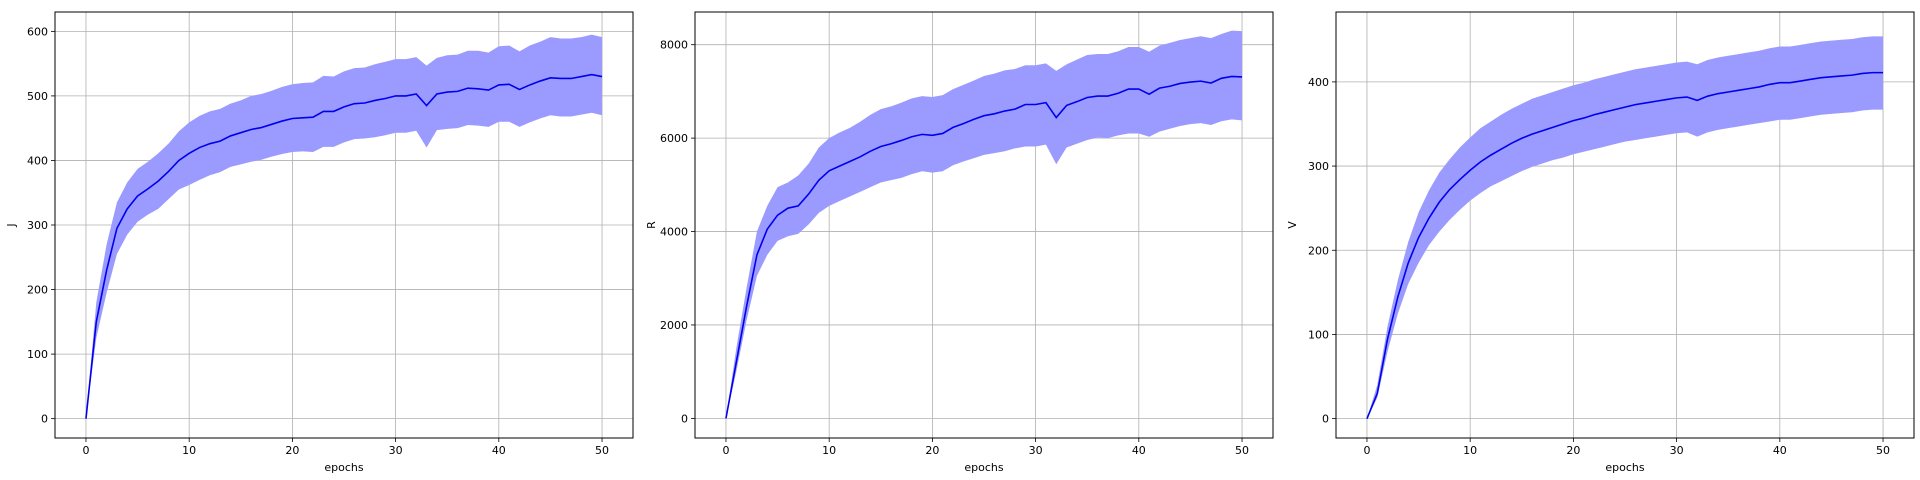 The height and width of the screenshot is (480, 1920). Describe the element at coordinates (674, 138) in the screenshot. I see `y-tick-label: 6000` at that location.